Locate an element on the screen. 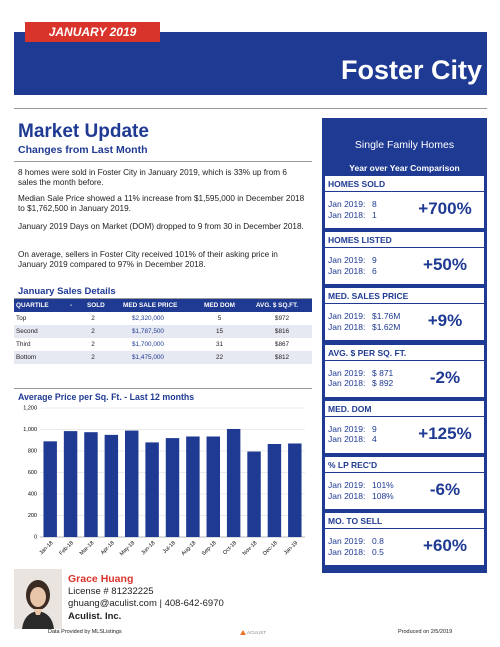 The width and height of the screenshot is (500, 647). agent-company: Aculist. Inc. is located at coordinates (95, 616).